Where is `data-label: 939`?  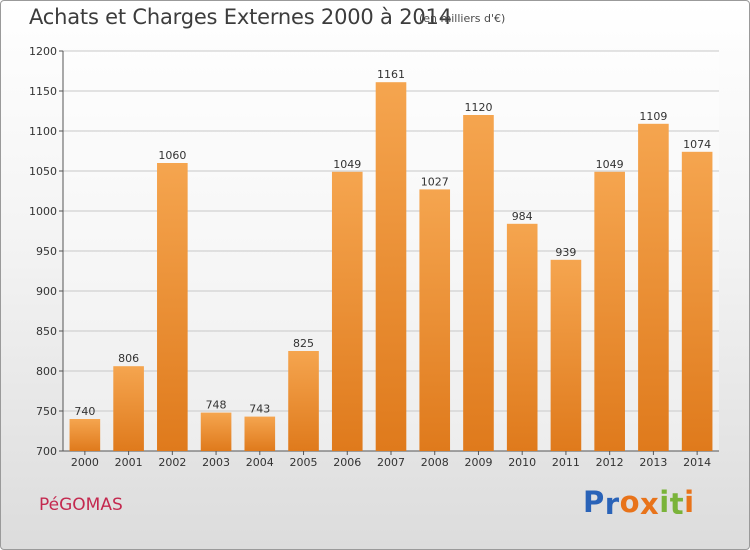 data-label: 939 is located at coordinates (565, 252).